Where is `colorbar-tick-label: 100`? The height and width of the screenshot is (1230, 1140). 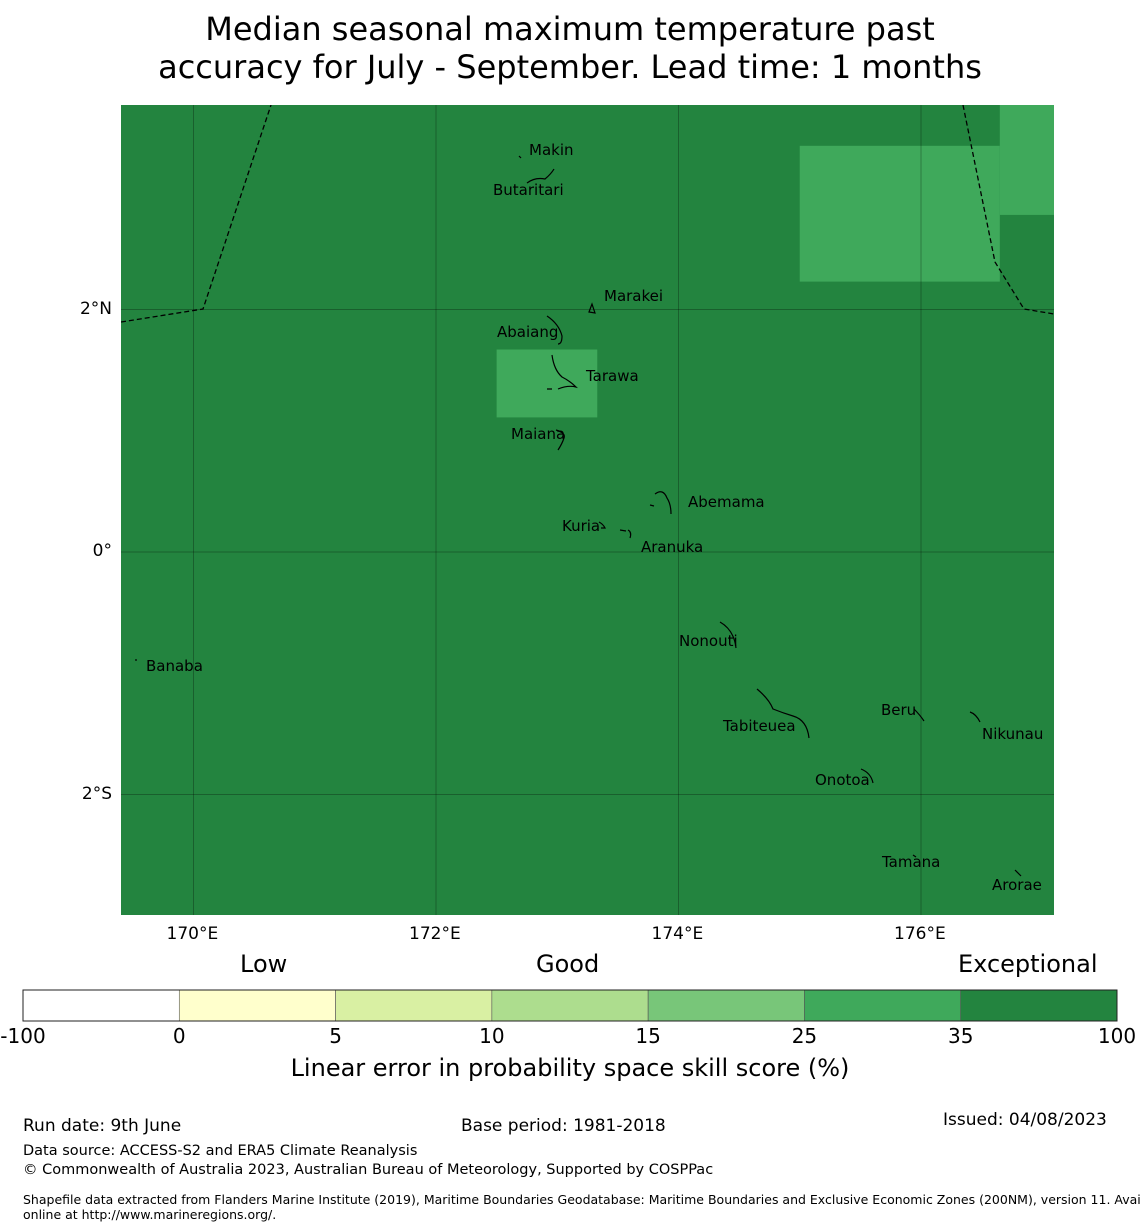 colorbar-tick-label: 100 is located at coordinates (1117, 1036).